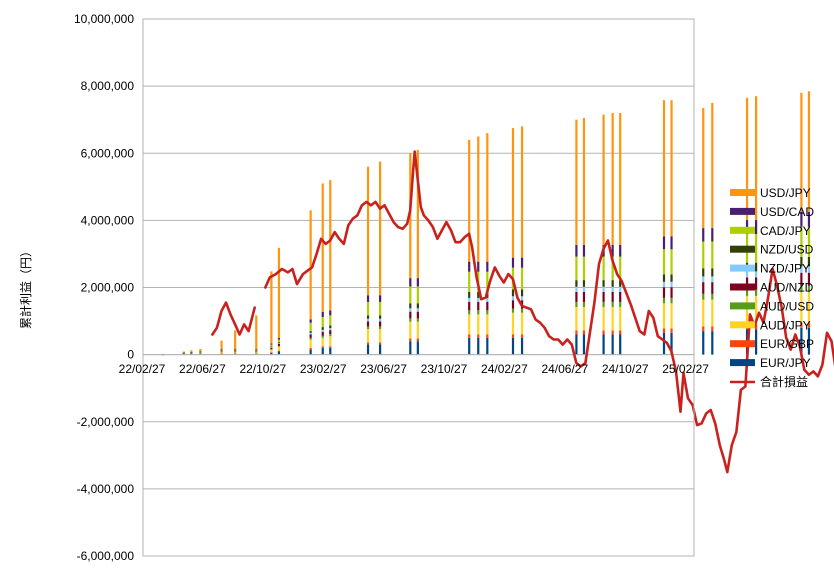 The width and height of the screenshot is (834, 575). Describe the element at coordinates (770, 363) in the screenshot. I see `legend-item: EUR/JPY` at that location.